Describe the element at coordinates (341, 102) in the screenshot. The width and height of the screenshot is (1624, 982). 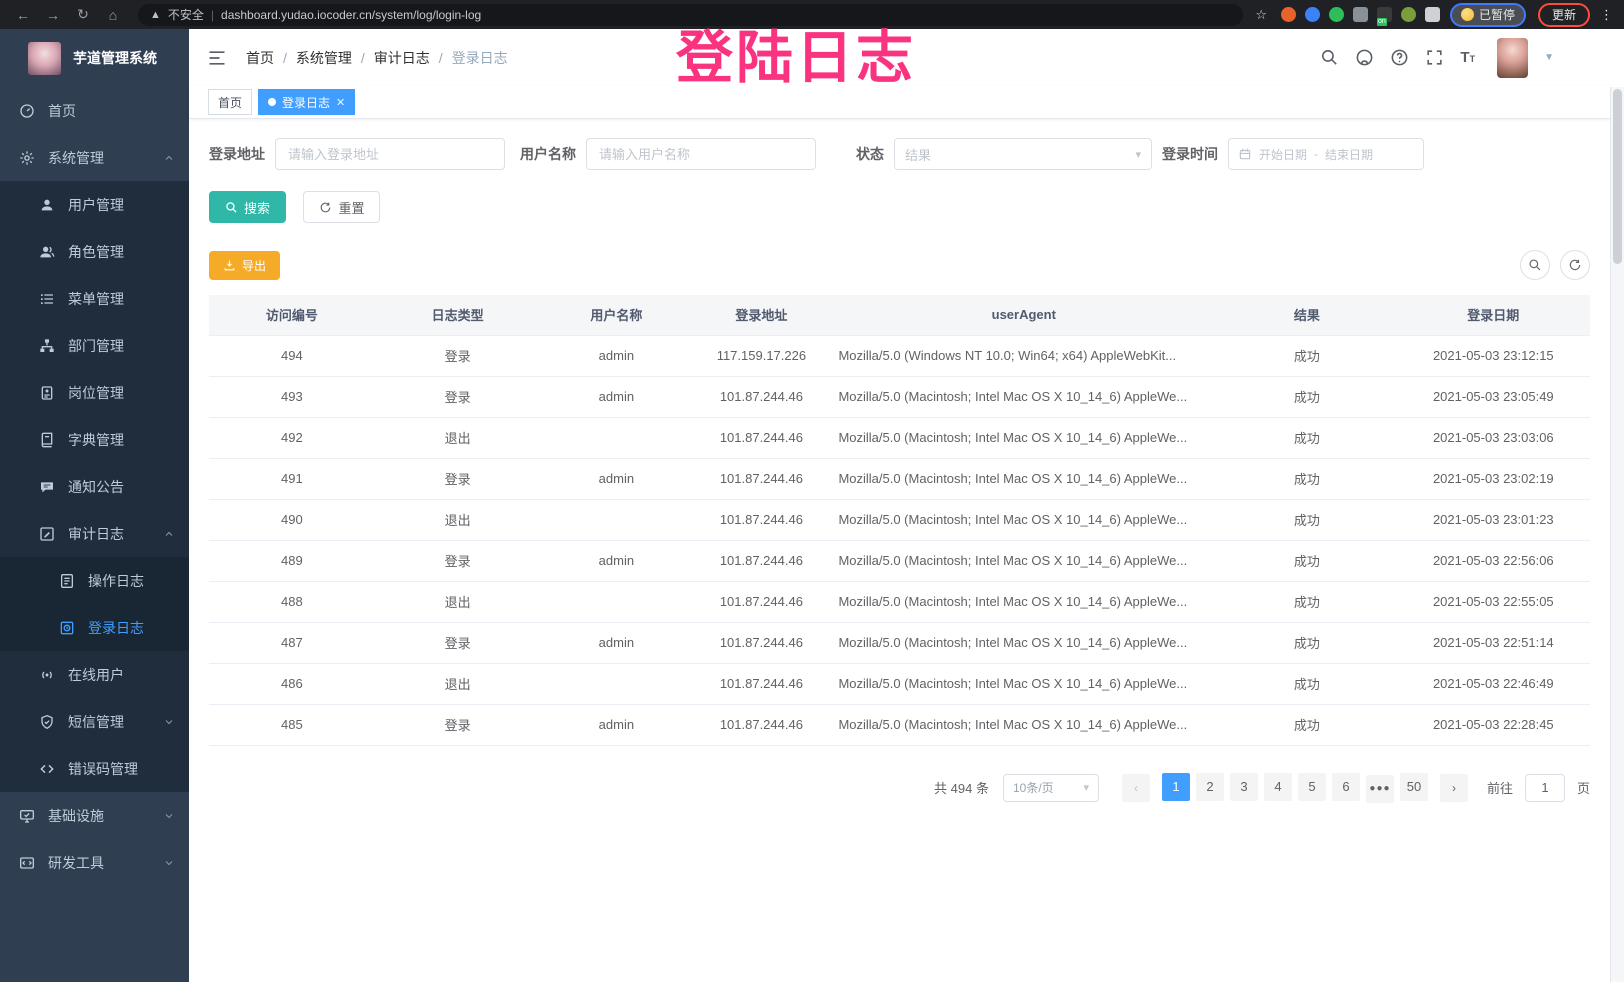
I see `close-icon: ✕` at that location.